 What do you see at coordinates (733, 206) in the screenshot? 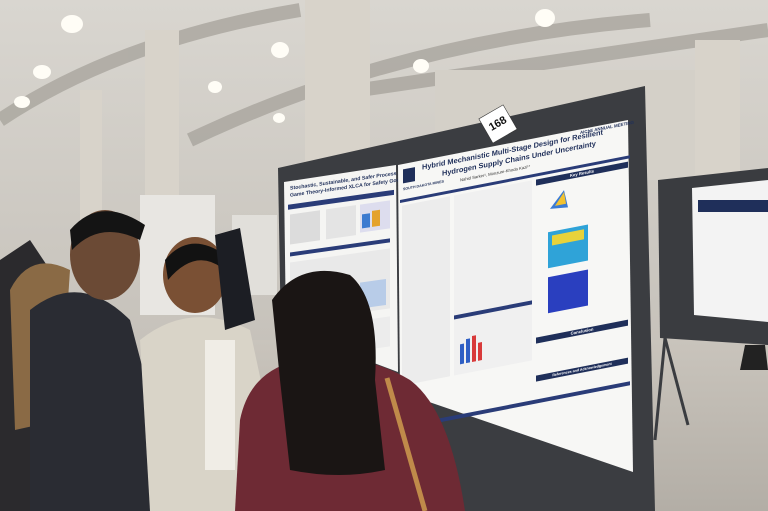
I see `right-poster-header` at bounding box center [733, 206].